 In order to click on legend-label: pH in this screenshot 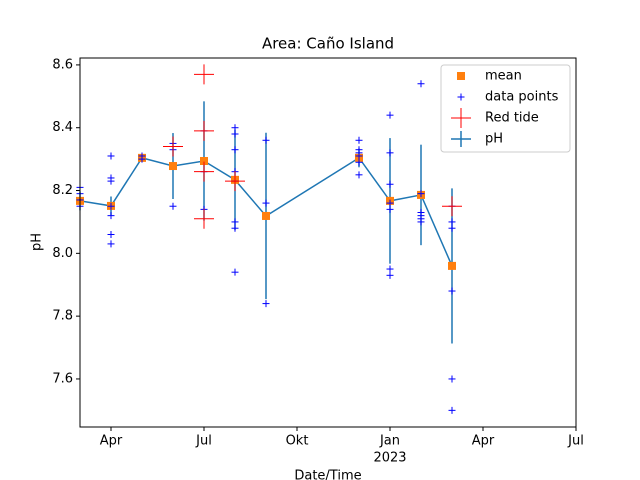, I will do `click(494, 139)`.